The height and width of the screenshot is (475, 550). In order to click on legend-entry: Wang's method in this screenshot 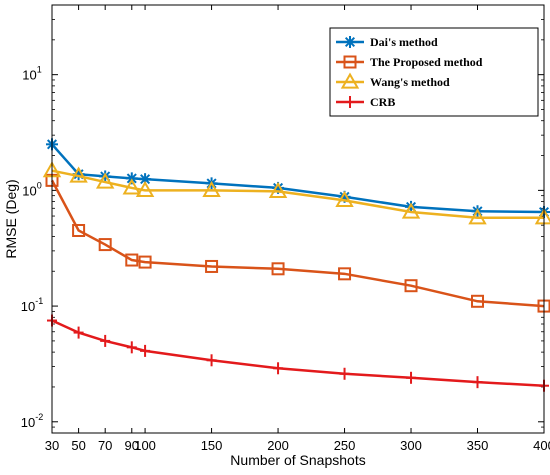, I will do `click(393, 80)`.